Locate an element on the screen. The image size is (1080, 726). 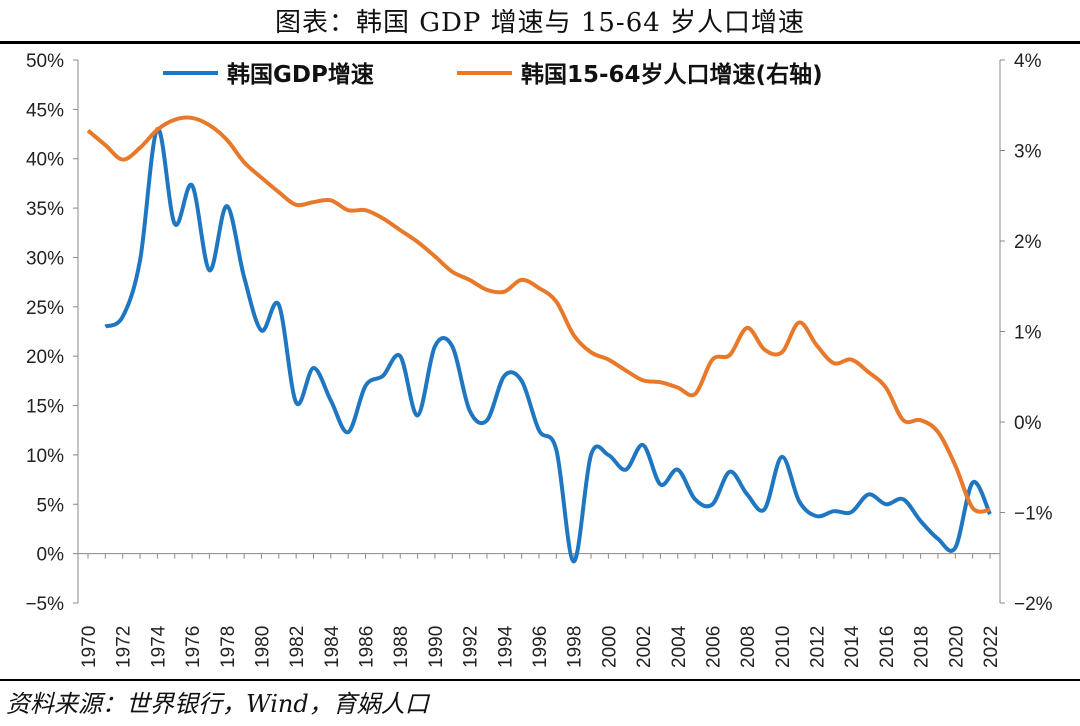
x-tick-label: 2008 is located at coordinates (748, 647).